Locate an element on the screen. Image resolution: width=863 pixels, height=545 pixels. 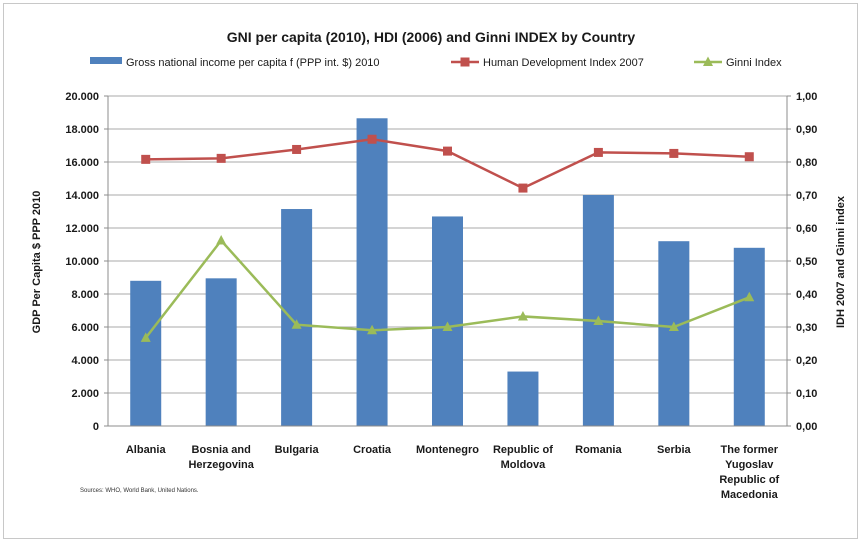
series-line is located at coordinates (447, 163).